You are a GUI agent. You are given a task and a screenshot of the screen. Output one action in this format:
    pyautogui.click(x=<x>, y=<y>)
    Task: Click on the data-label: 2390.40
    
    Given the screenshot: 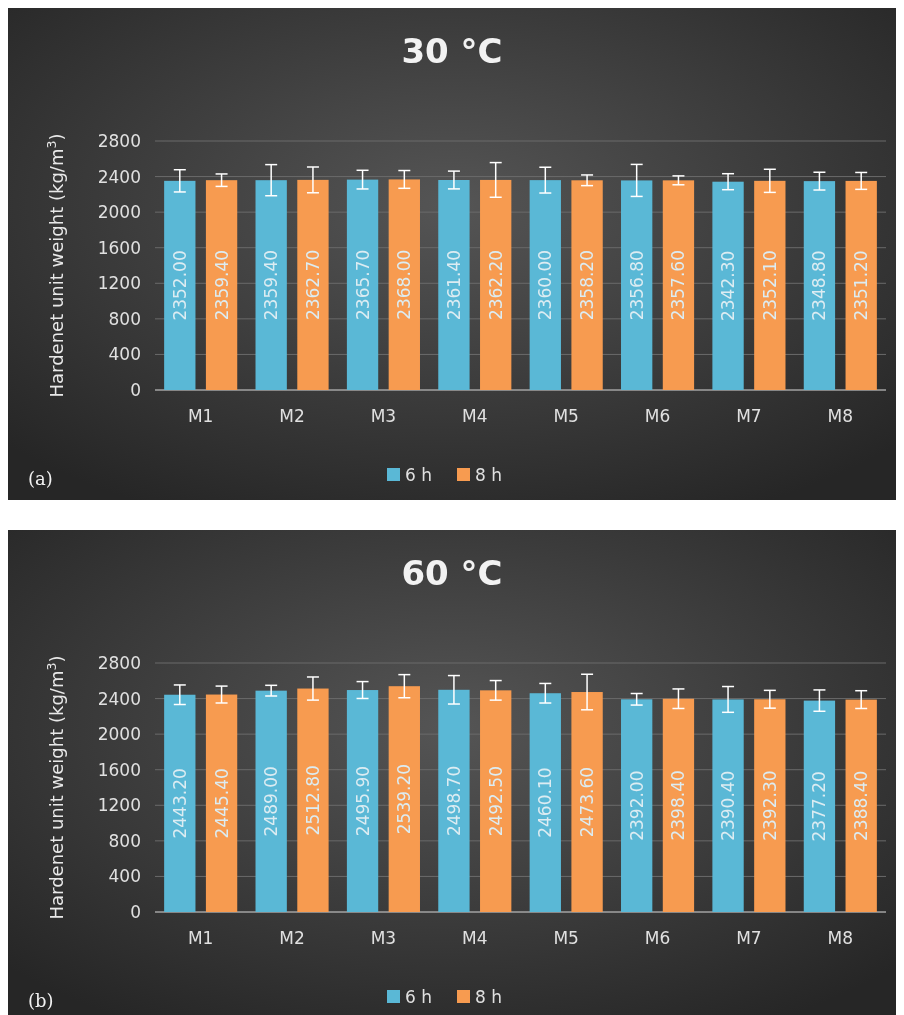 What is the action you would take?
    pyautogui.click(x=728, y=805)
    